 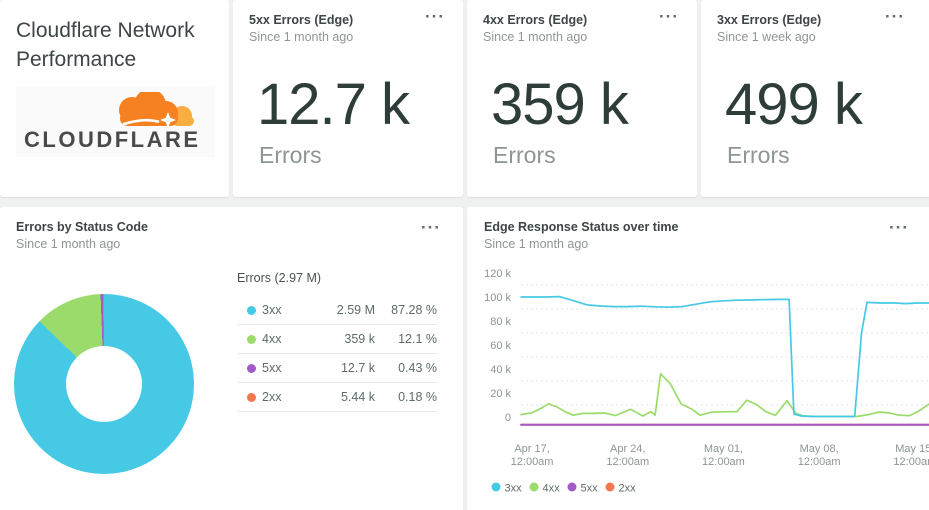 I want to click on legend-label: 3xx, so click(x=272, y=310).